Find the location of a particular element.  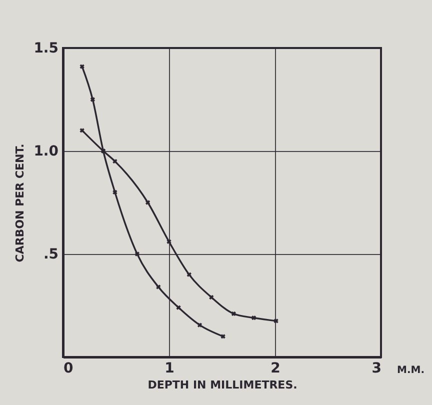

y-tick-label: 1.0 is located at coordinates (46, 152).